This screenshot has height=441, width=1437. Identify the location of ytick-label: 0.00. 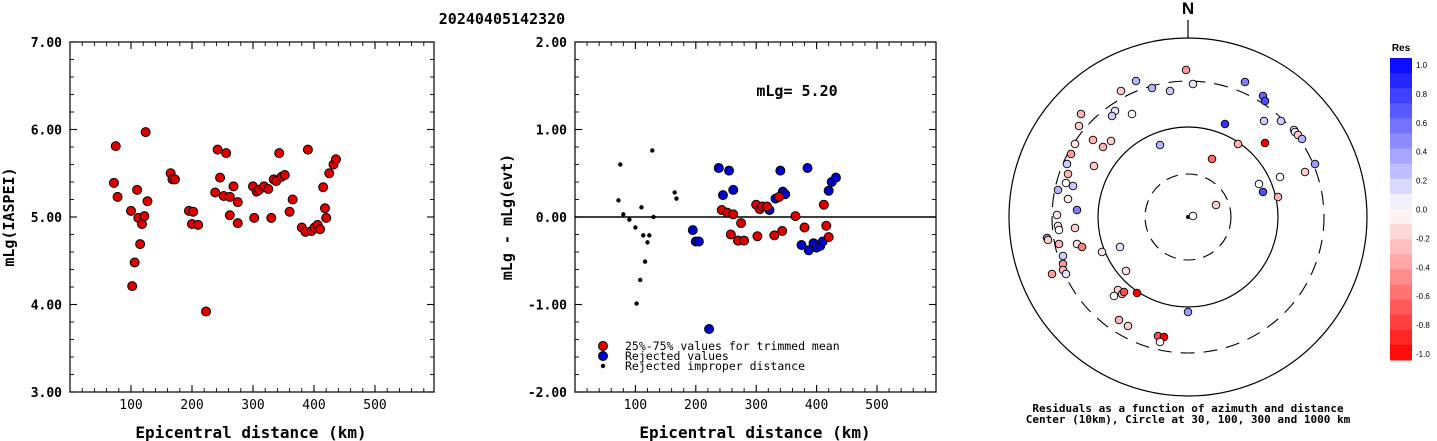
(551, 218).